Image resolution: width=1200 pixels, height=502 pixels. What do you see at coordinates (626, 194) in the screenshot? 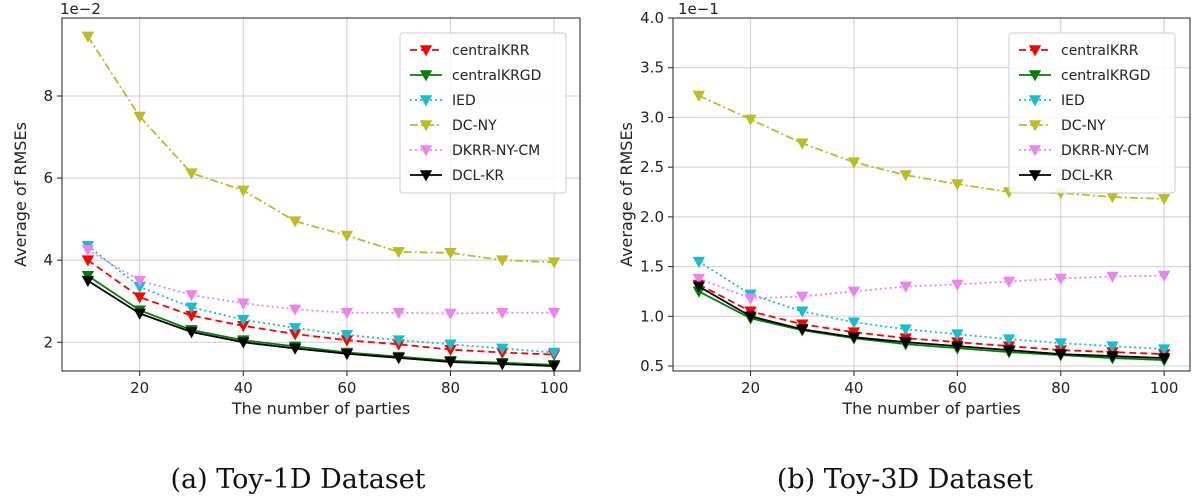
I see `y-axis-label: Average of RMSEs` at bounding box center [626, 194].